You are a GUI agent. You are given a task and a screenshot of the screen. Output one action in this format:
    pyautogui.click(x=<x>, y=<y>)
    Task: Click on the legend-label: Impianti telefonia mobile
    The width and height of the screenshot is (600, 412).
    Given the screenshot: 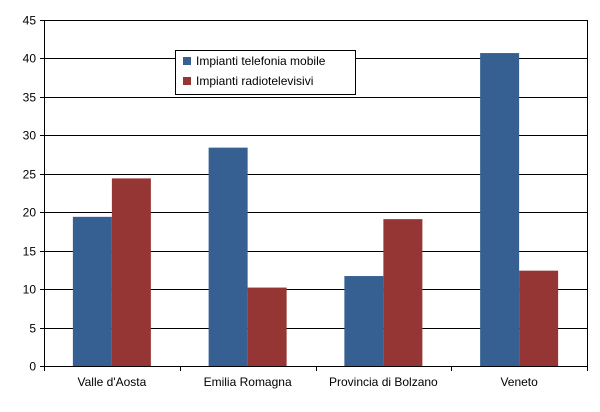 What is the action you would take?
    pyautogui.click(x=261, y=61)
    